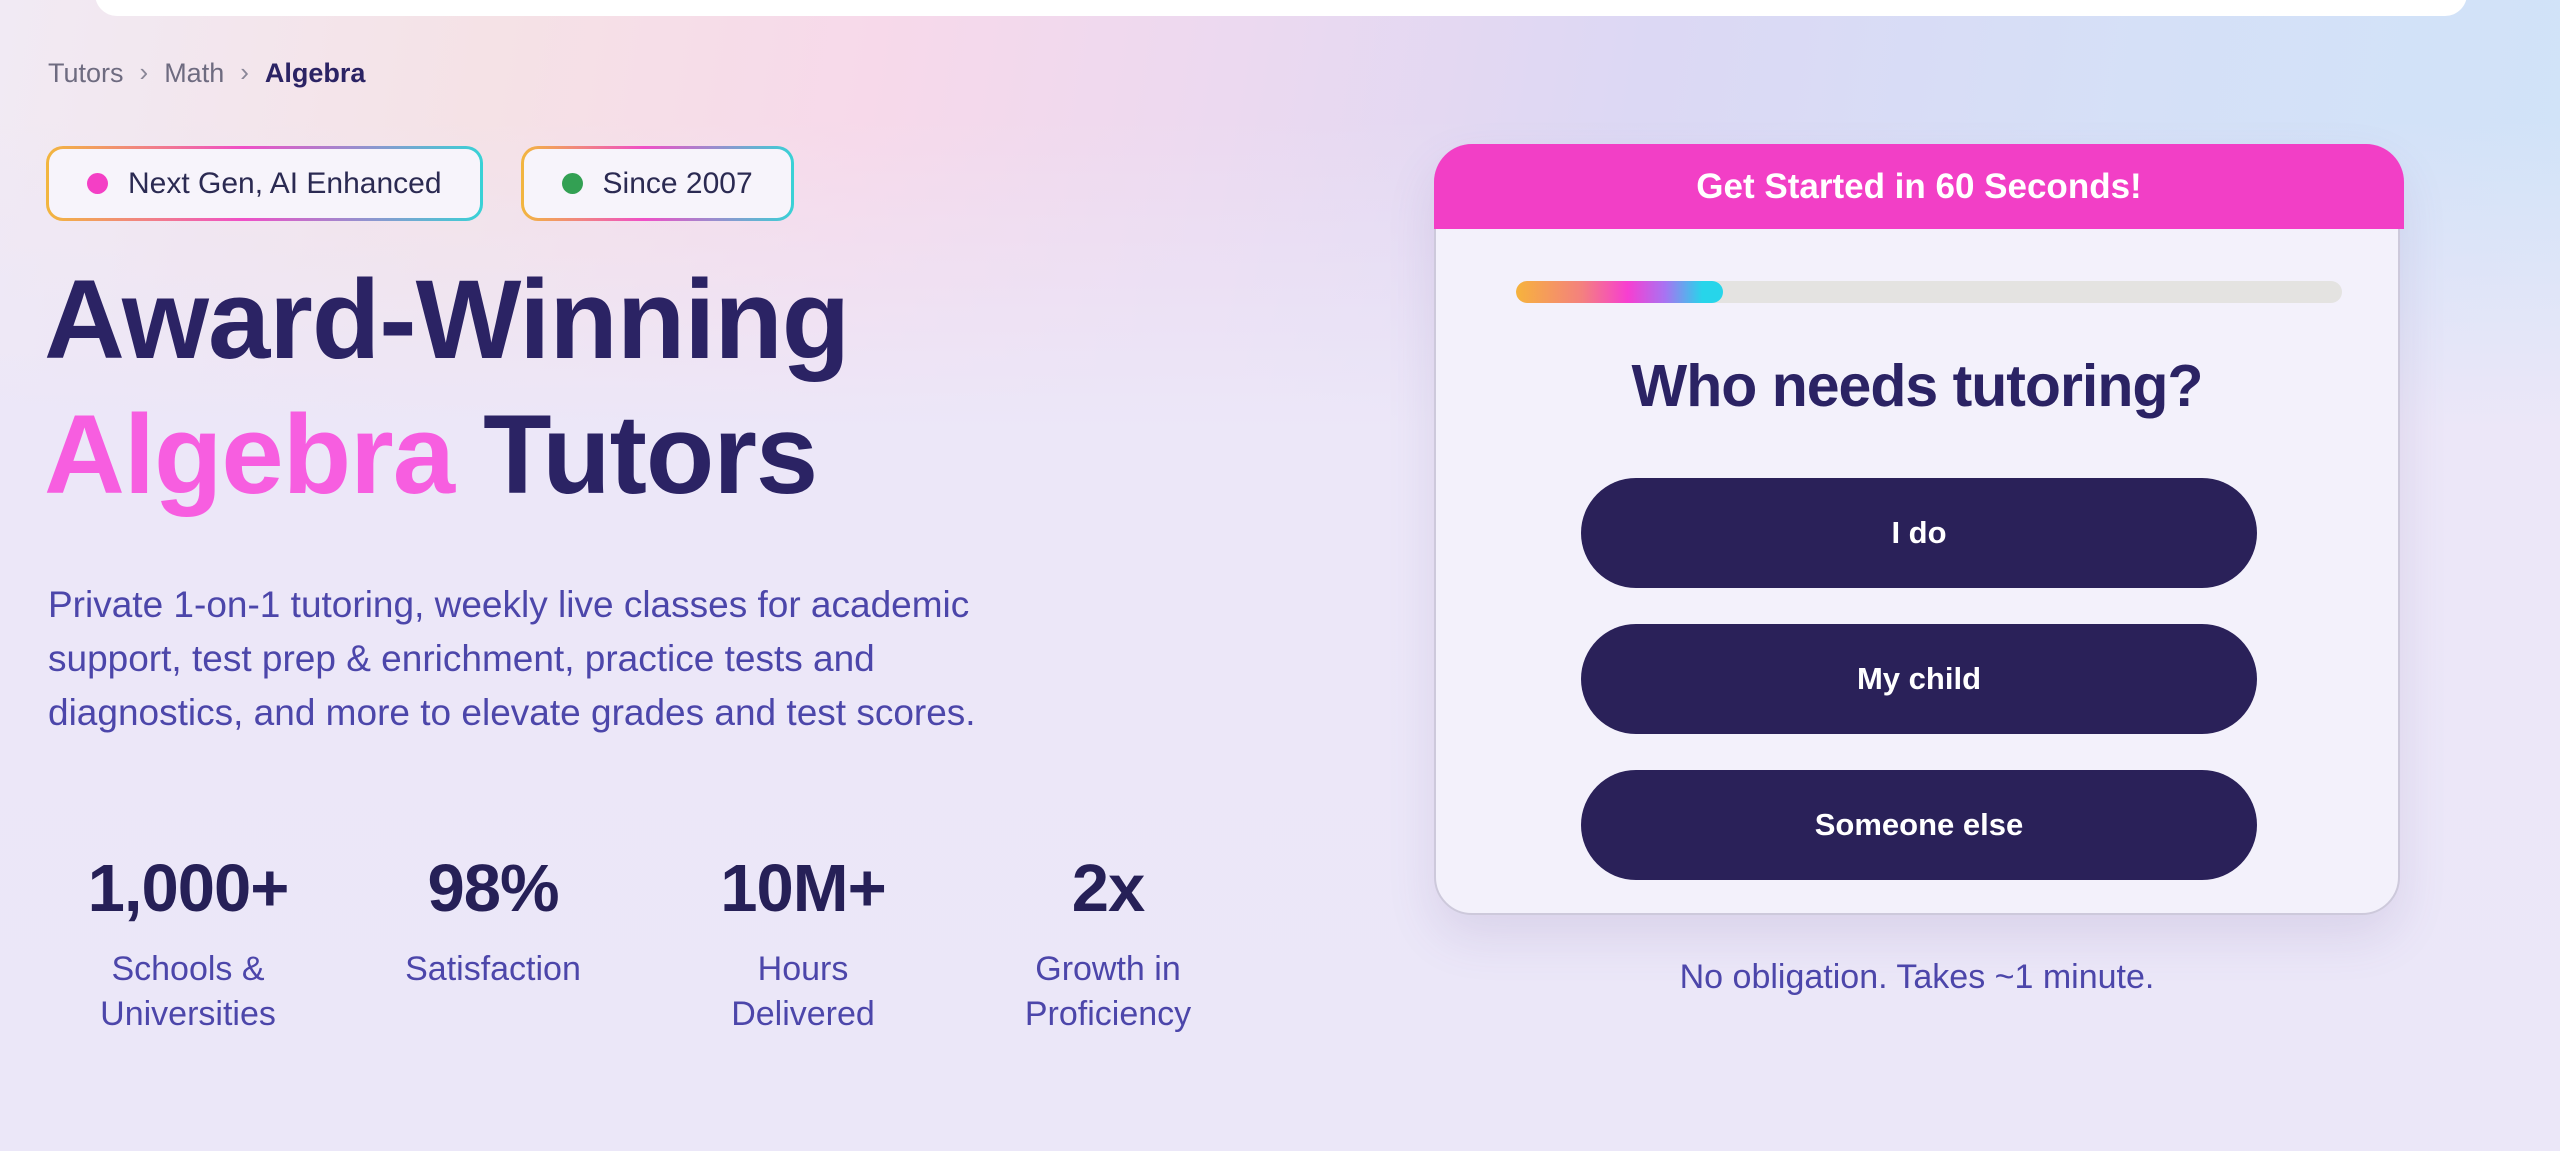 The height and width of the screenshot is (1151, 2560). Describe the element at coordinates (1929, 292) in the screenshot. I see `progress-bar` at that location.